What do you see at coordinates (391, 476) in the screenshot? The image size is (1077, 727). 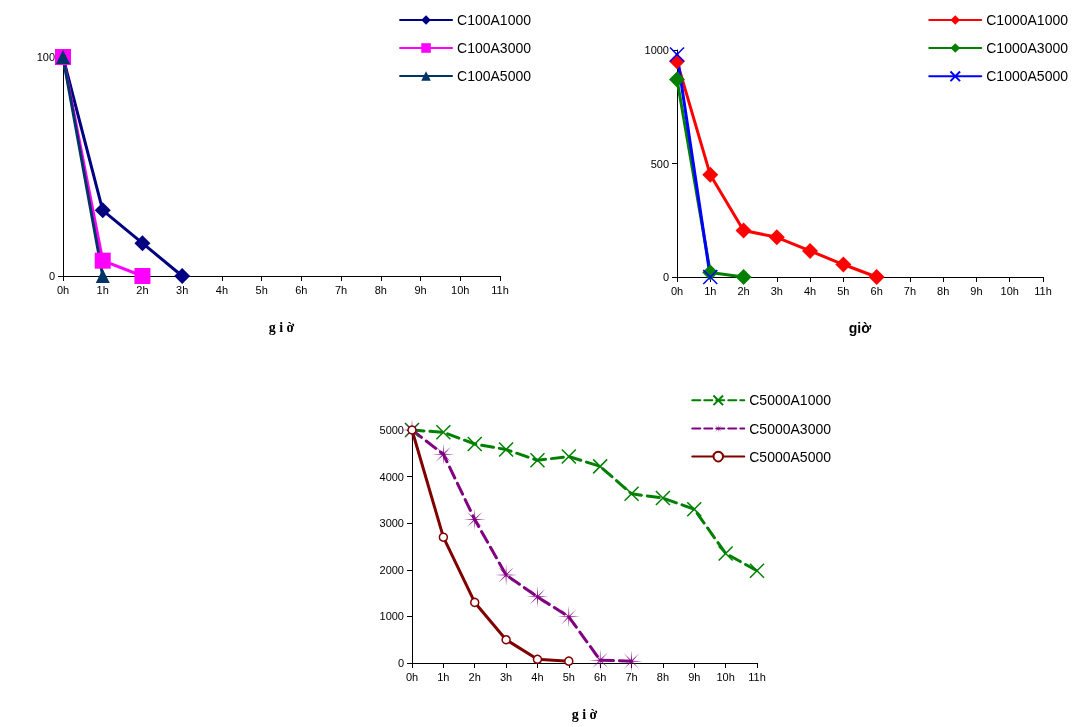 I see `y-tick-label: 4000` at bounding box center [391, 476].